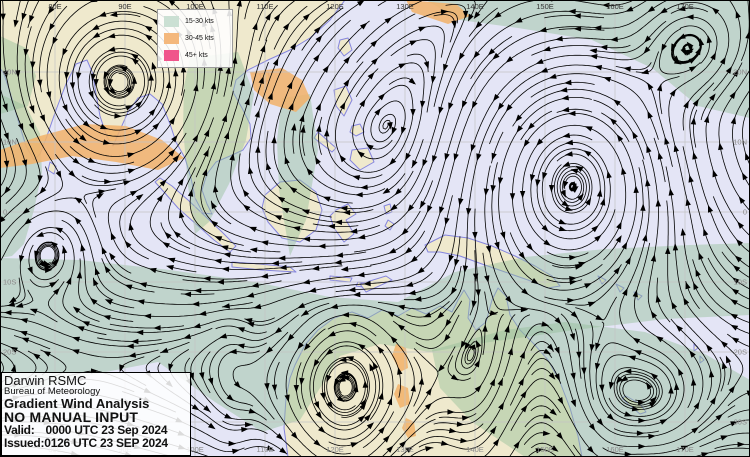  Describe the element at coordinates (195, 215) in the screenshot. I see `landmass-sumatra` at that location.